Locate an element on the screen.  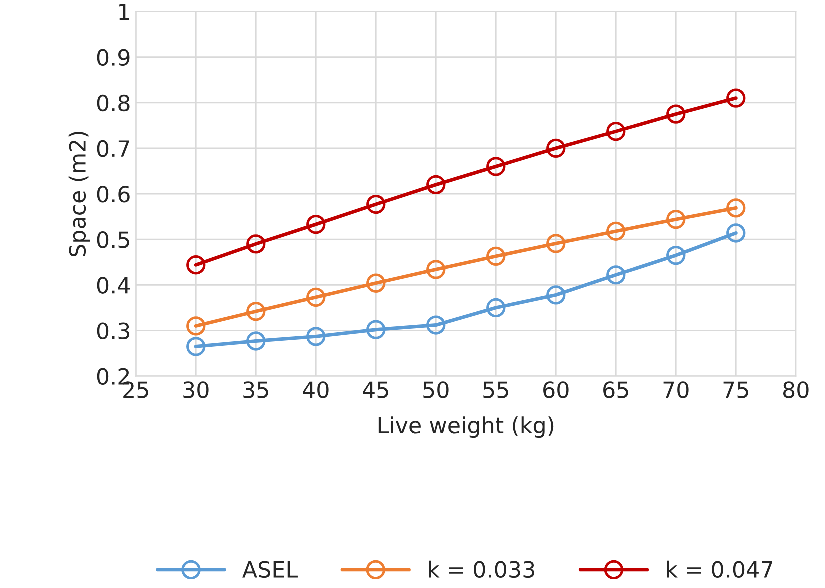
y-axis-title: Space (m2) is located at coordinates (79, 194).